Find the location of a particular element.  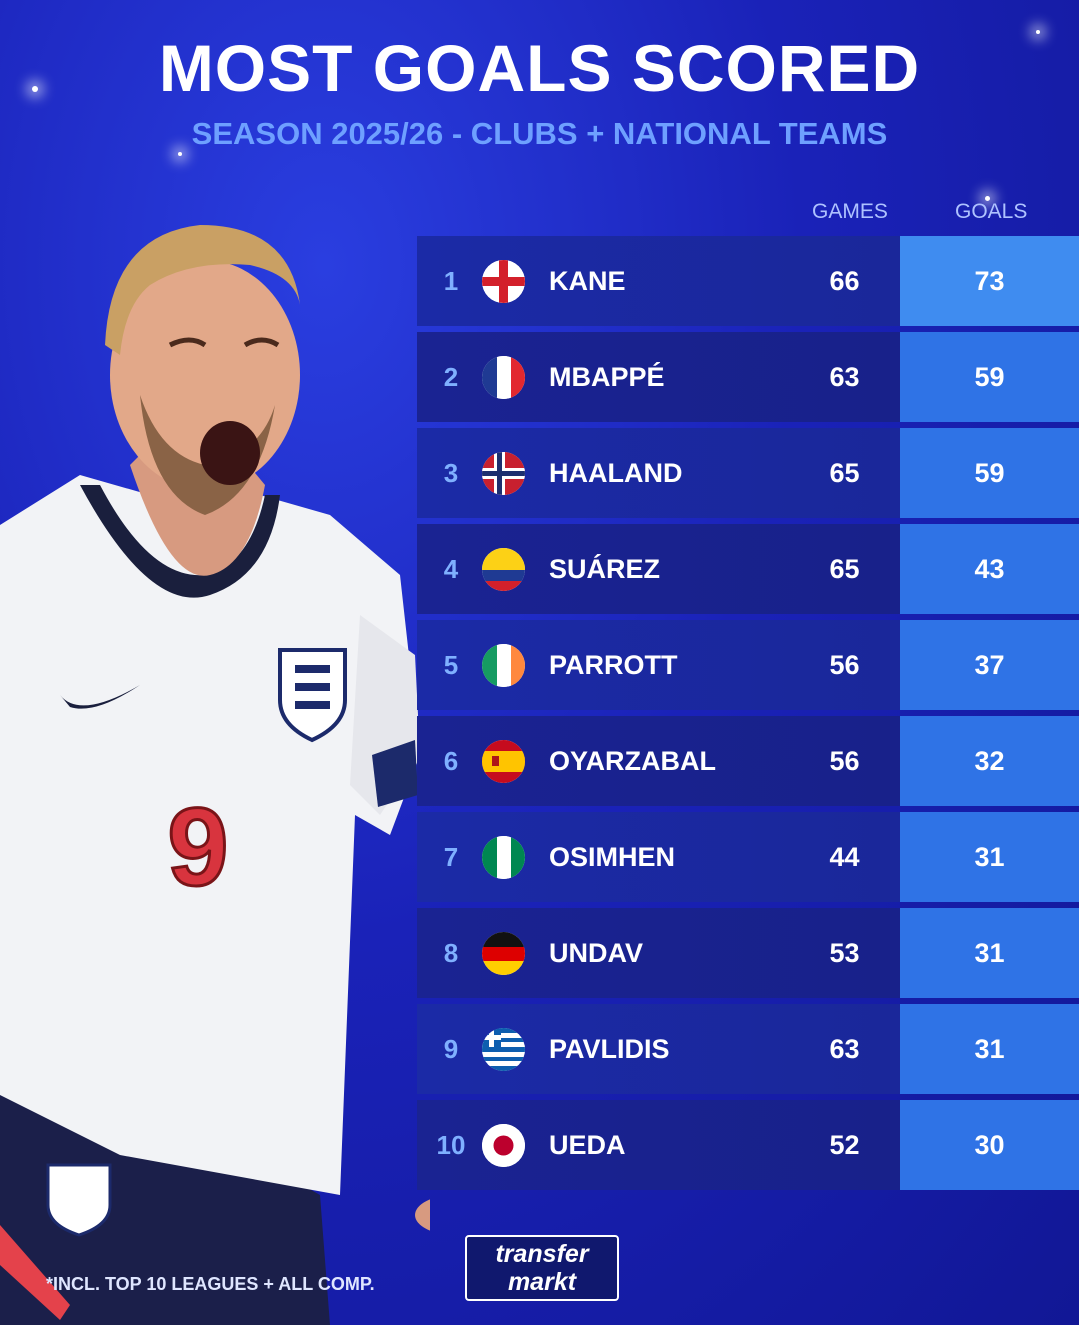

rank-label: 5 is located at coordinates (451, 665).